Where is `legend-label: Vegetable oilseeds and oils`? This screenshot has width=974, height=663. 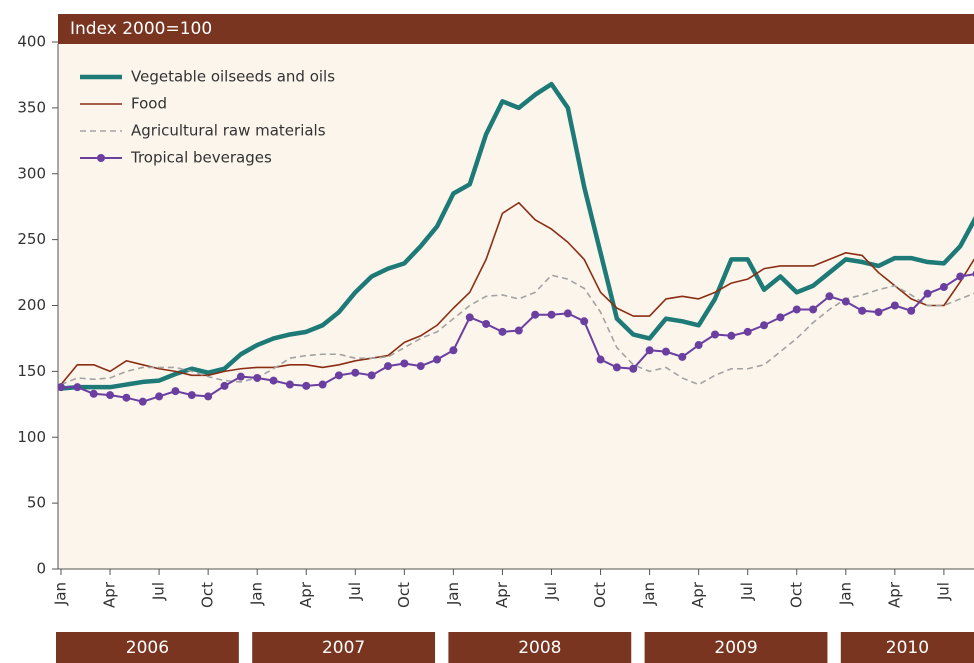
legend-label: Vegetable oilseeds and oils is located at coordinates (233, 77).